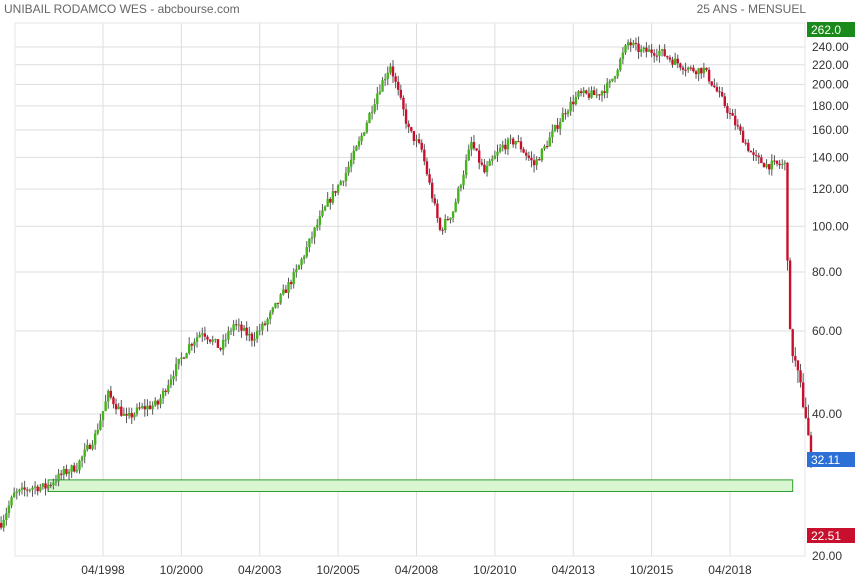 This screenshot has height=580, width=855. What do you see at coordinates (260, 570) in the screenshot?
I see `x-tick-label: 04/2003` at bounding box center [260, 570].